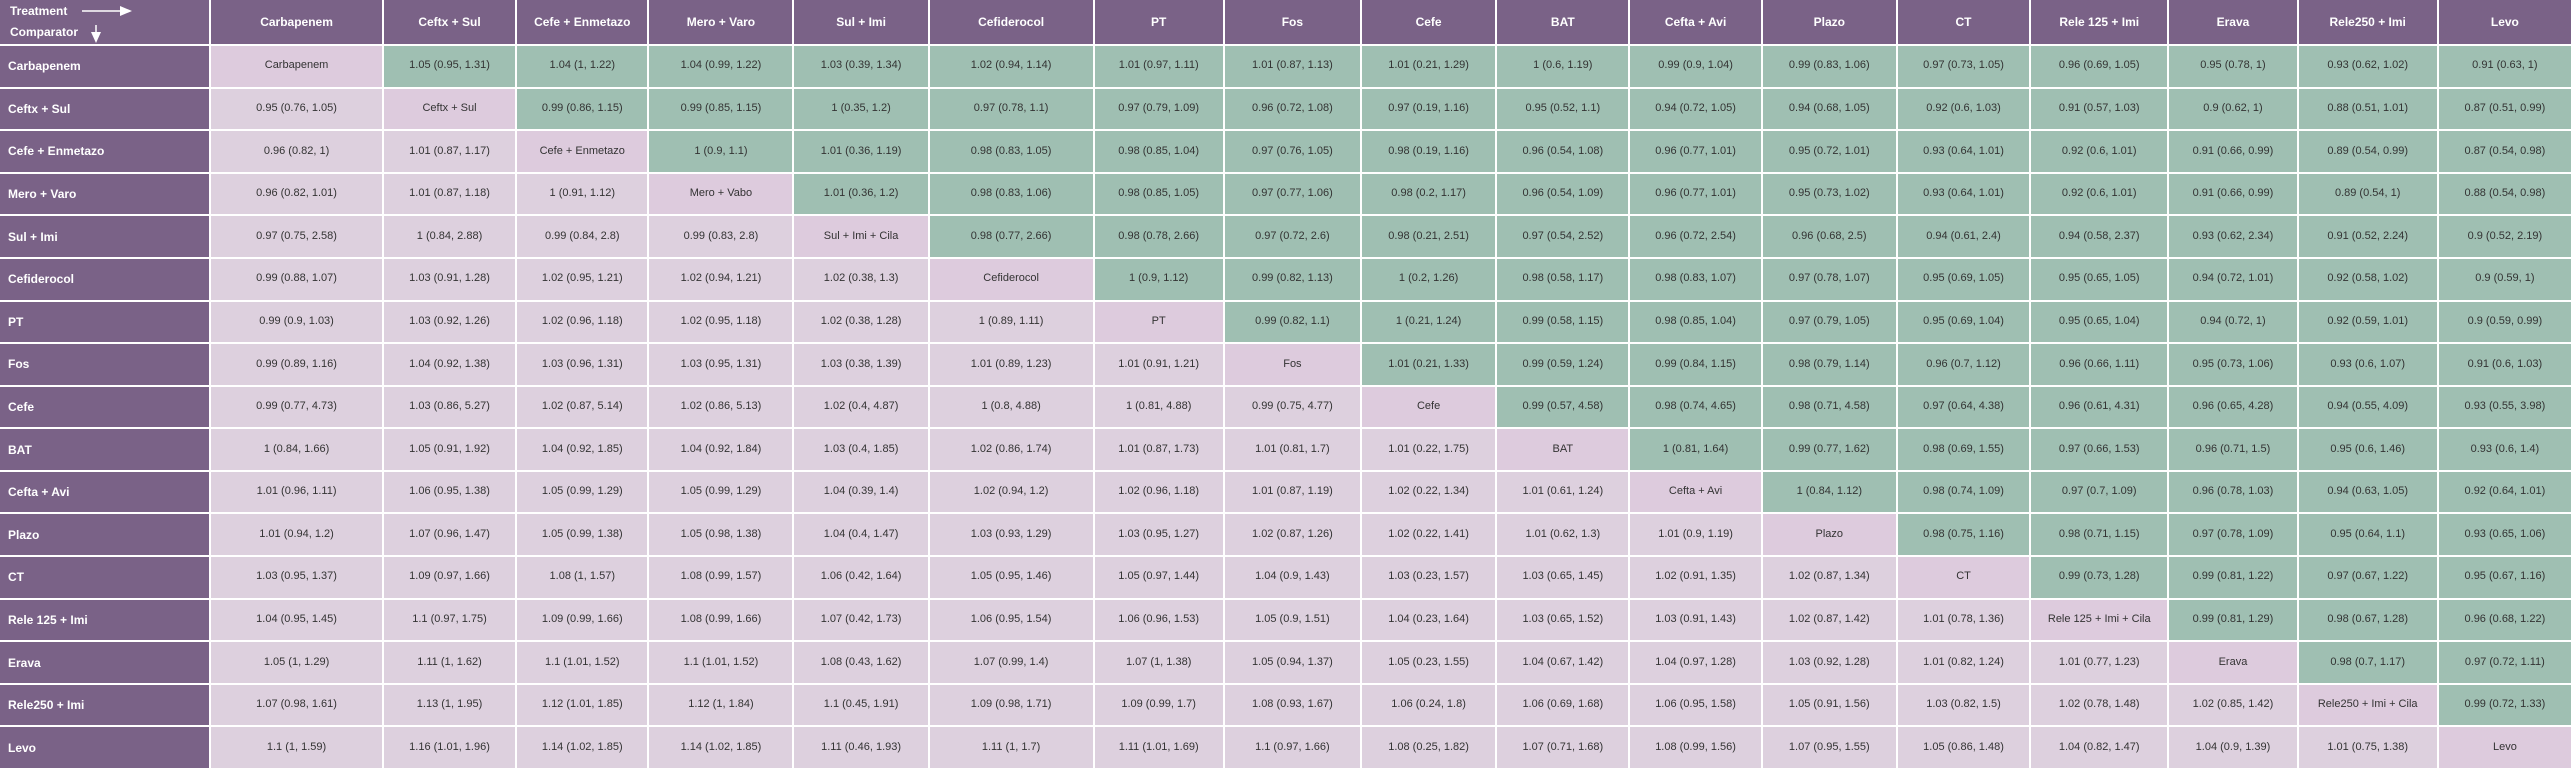 Image resolution: width=2571 pixels, height=768 pixels. What do you see at coordinates (105, 662) in the screenshot?
I see `row-label: Erava` at bounding box center [105, 662].